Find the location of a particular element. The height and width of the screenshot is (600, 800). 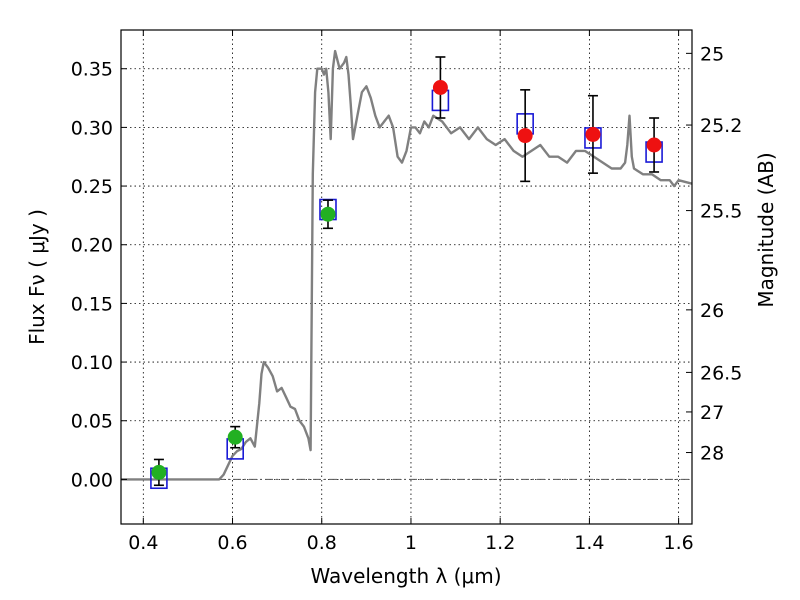

right-tick-label: 25 is located at coordinates (712, 54).